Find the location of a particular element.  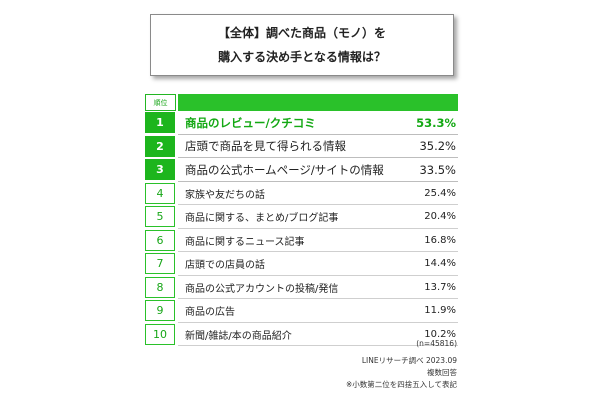

rounding-note: ※小数第二位を四捨五入して表記 is located at coordinates (401, 384).